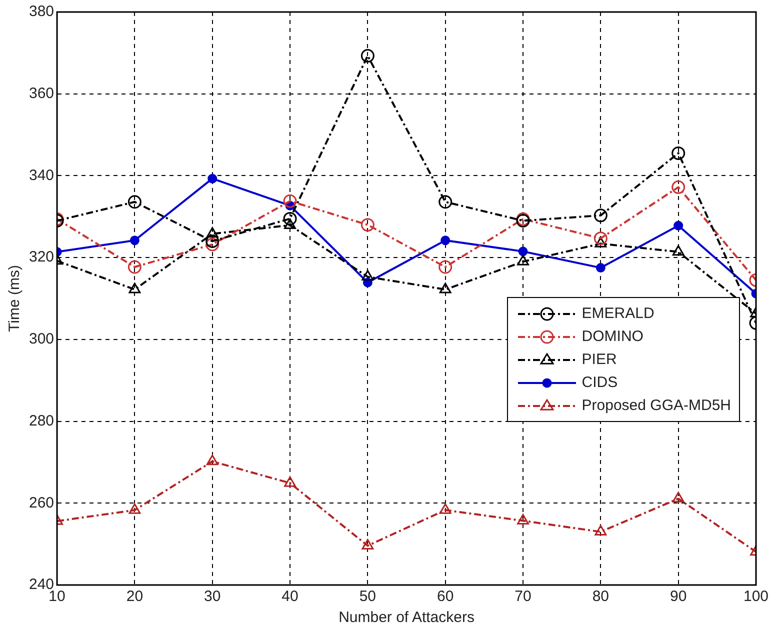 This screenshot has height=627, width=774. I want to click on x-axis-title: Number of Attackers, so click(406, 617).